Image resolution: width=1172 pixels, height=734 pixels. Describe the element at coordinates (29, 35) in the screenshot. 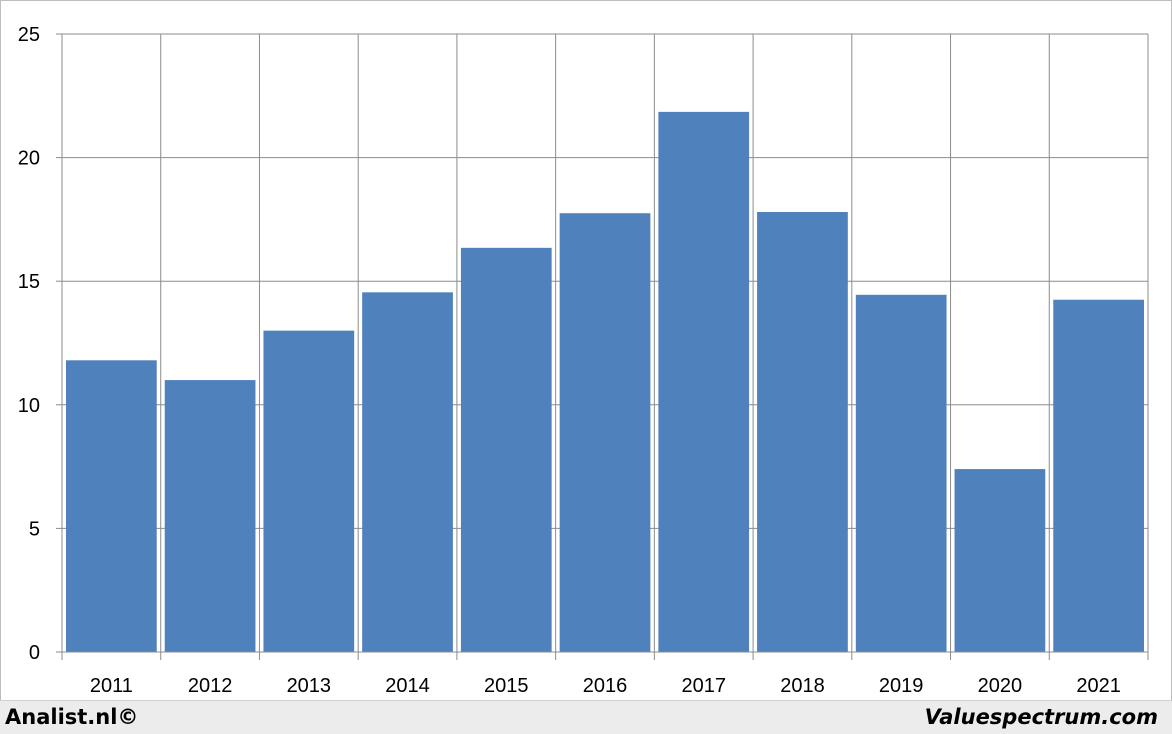

I see `y-tick-label: 25` at that location.